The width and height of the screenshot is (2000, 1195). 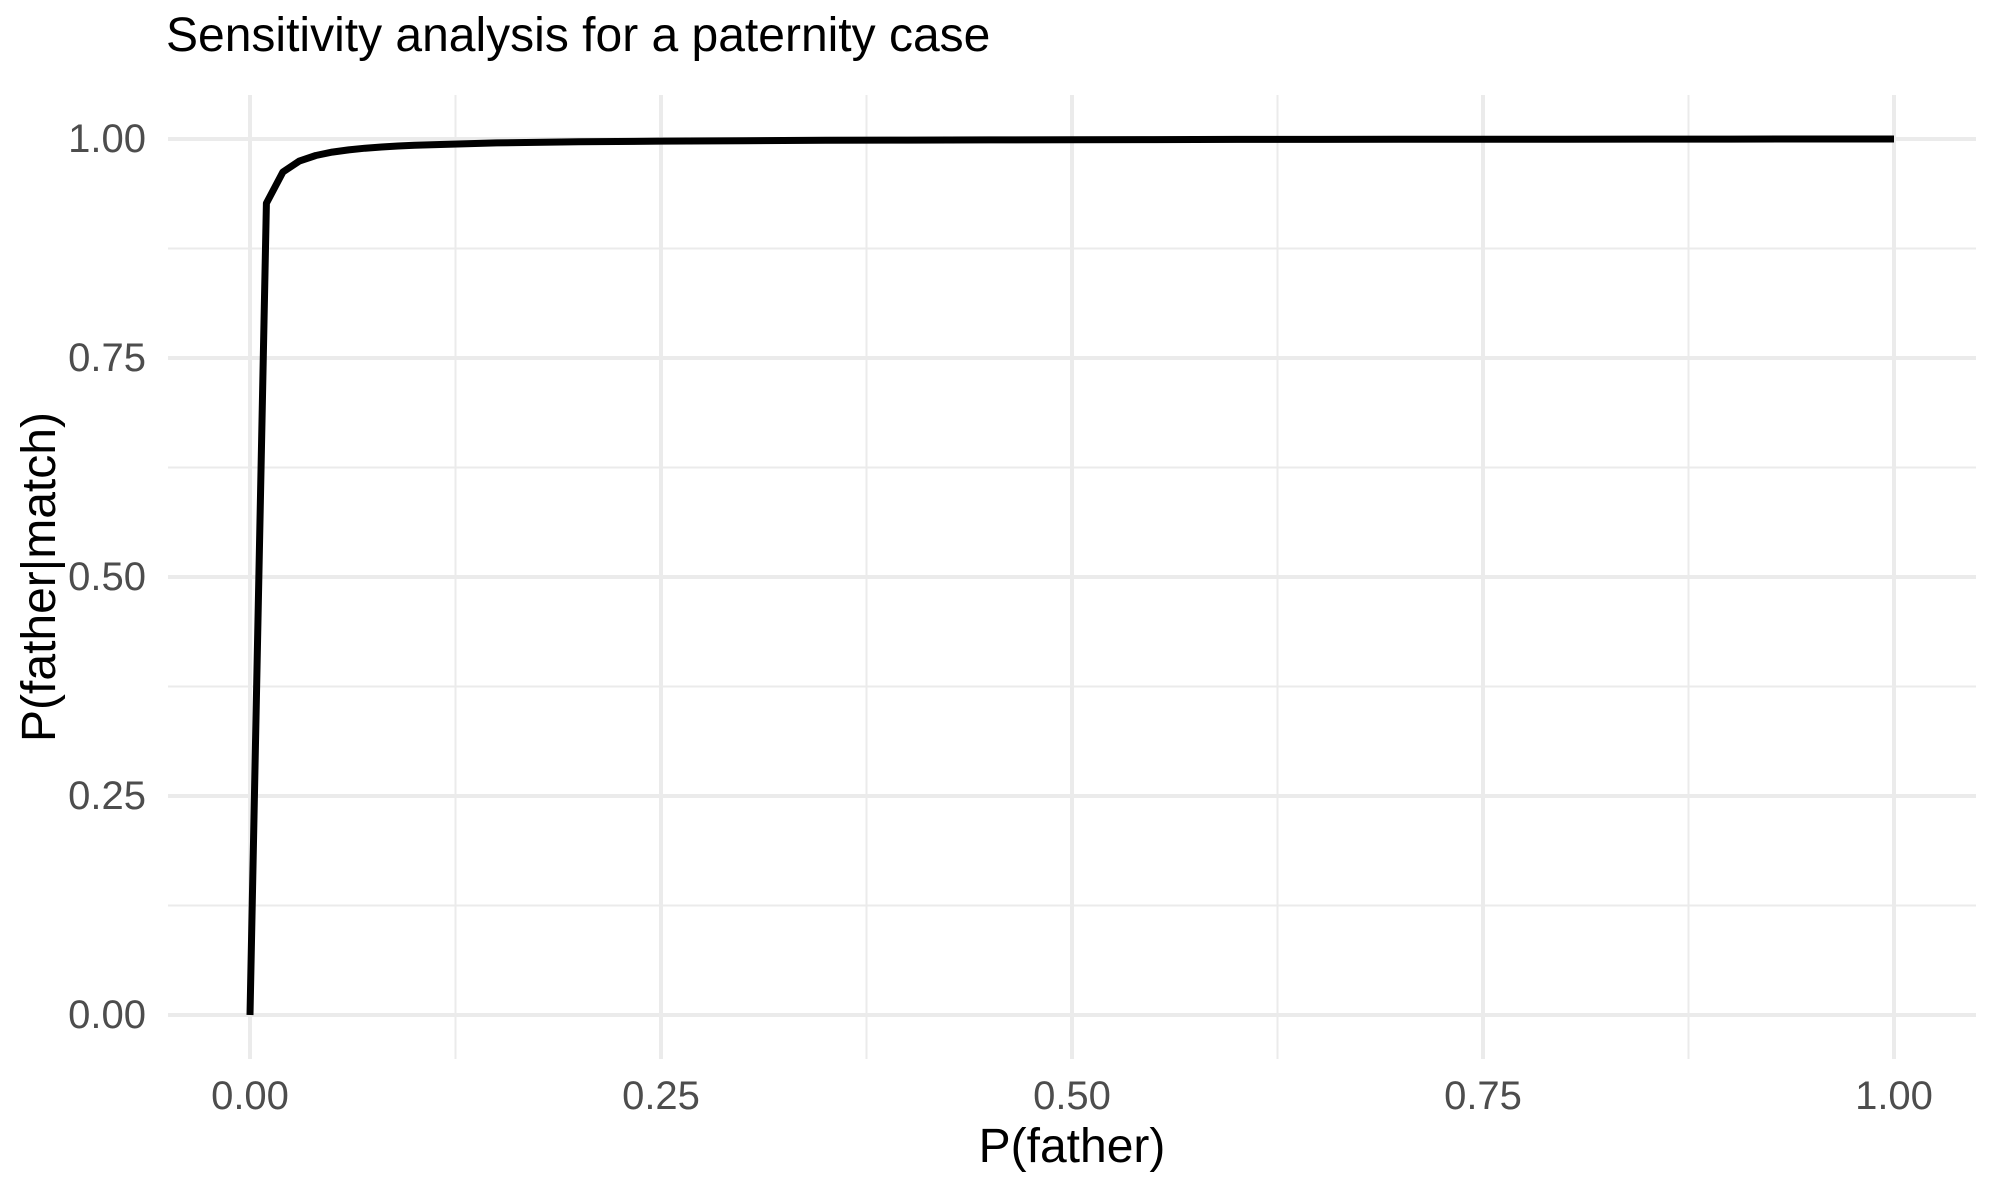 I want to click on y-tick-label: 0.50, so click(x=107, y=577).